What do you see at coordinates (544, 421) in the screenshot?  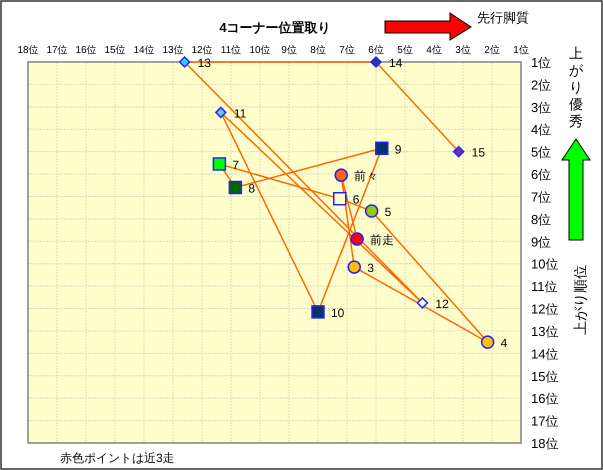 I see `y-tick-label: 17位` at bounding box center [544, 421].